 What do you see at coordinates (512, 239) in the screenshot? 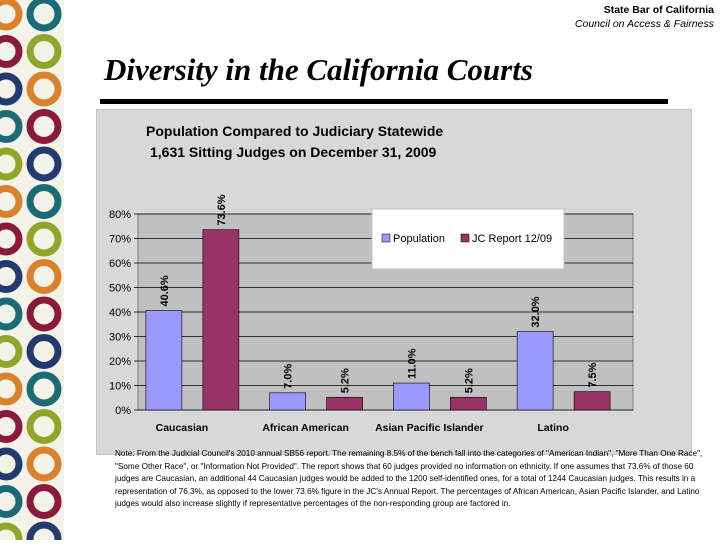
I see `legend-label: JC Report 12/09` at bounding box center [512, 239].